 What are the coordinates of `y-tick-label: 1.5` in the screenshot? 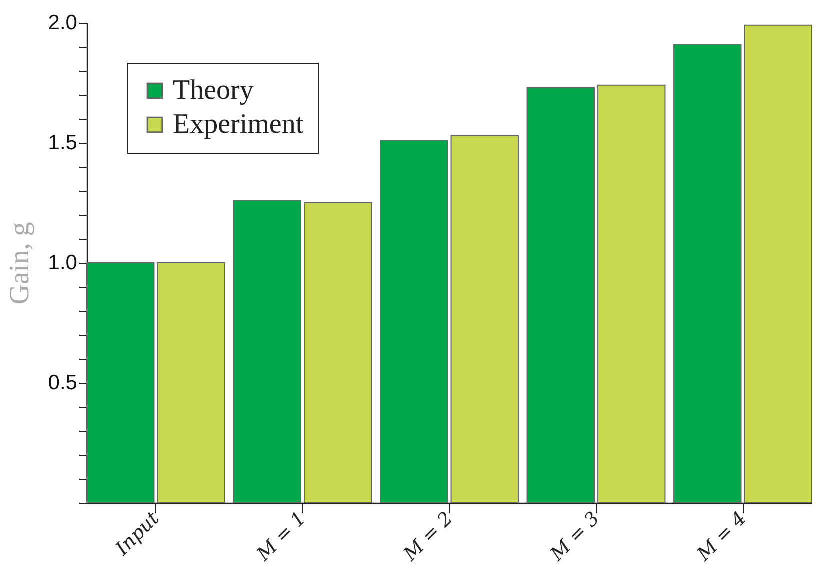 It's located at (63, 143).